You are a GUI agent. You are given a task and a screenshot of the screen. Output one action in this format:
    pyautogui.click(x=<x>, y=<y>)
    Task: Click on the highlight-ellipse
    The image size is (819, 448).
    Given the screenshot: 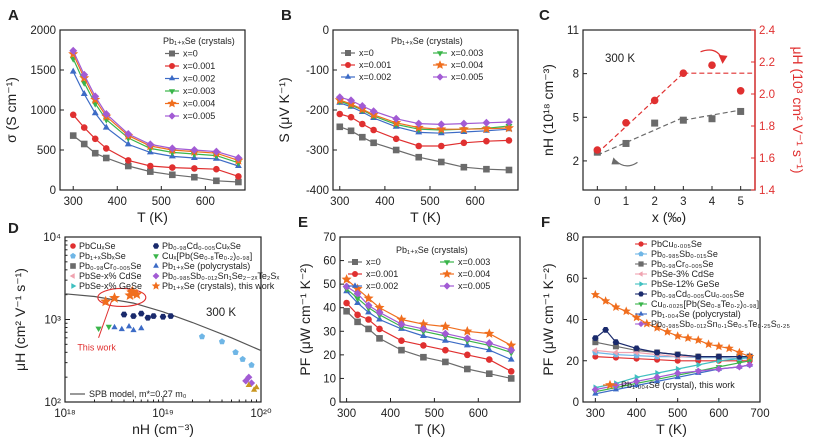 What is the action you would take?
    pyautogui.click(x=122, y=297)
    